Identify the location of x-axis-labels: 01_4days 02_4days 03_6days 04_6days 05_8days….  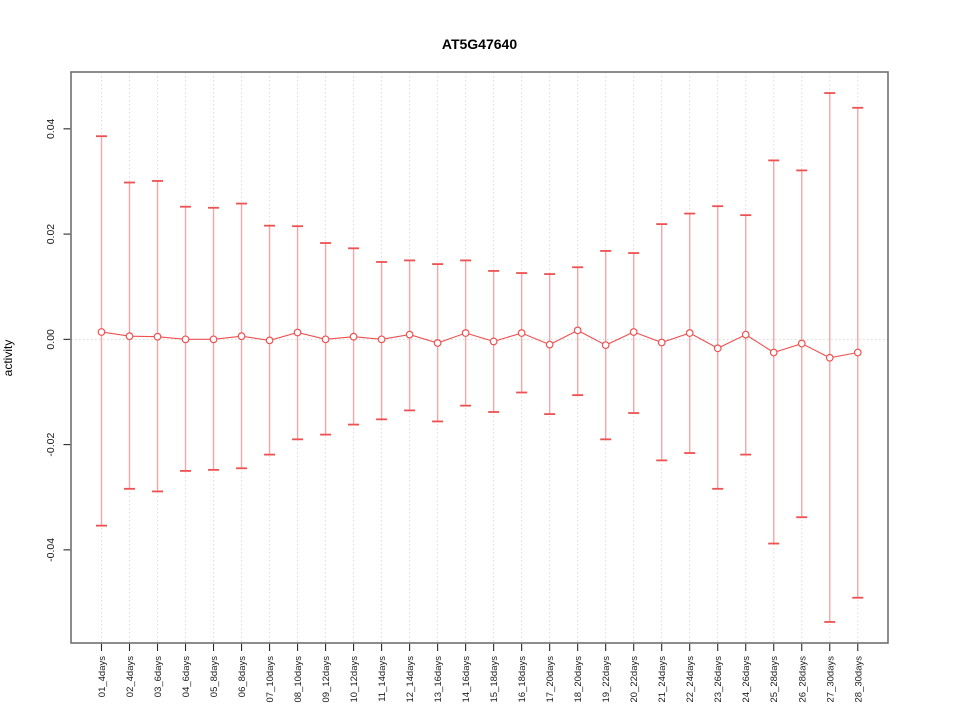
(480, 679).